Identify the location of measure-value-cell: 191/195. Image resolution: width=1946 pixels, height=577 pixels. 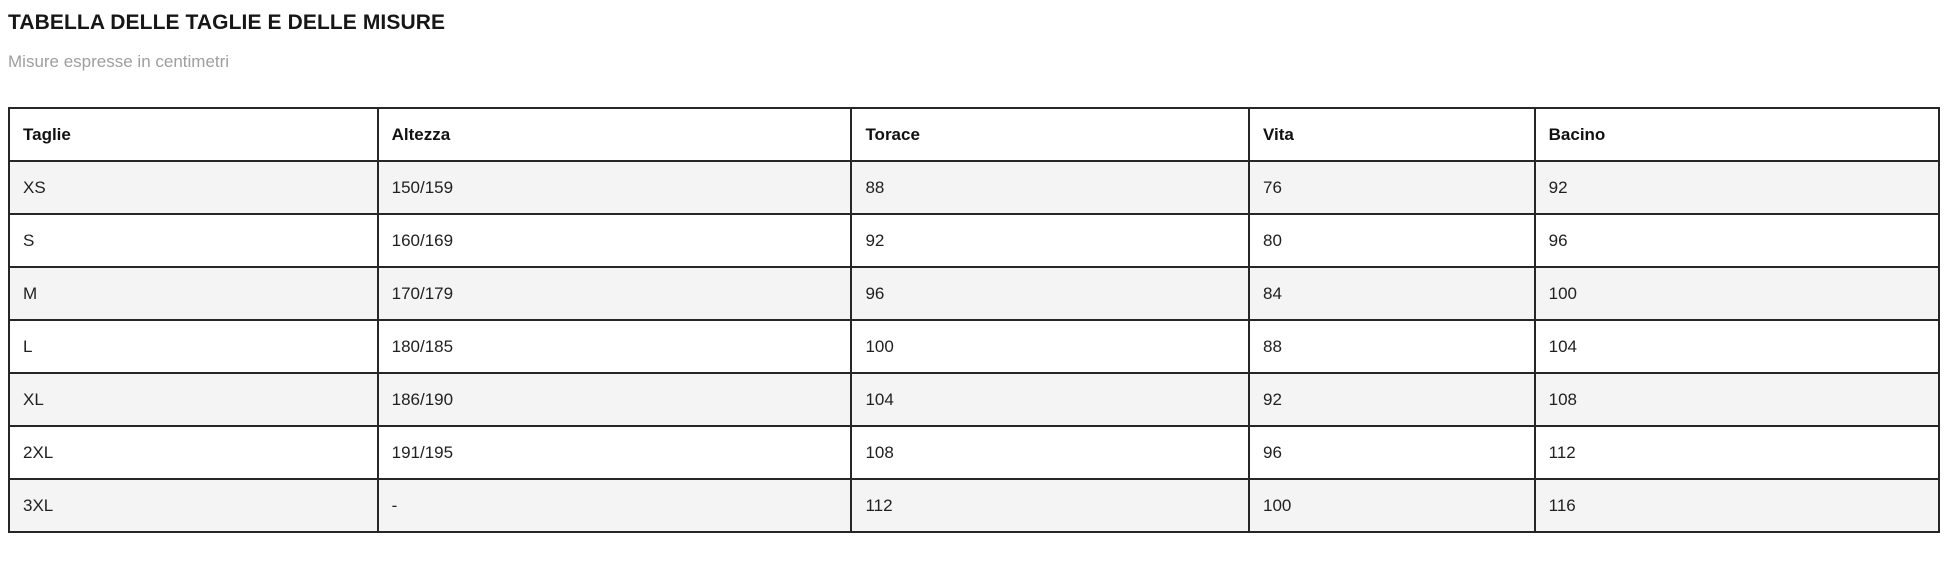
(614, 452).